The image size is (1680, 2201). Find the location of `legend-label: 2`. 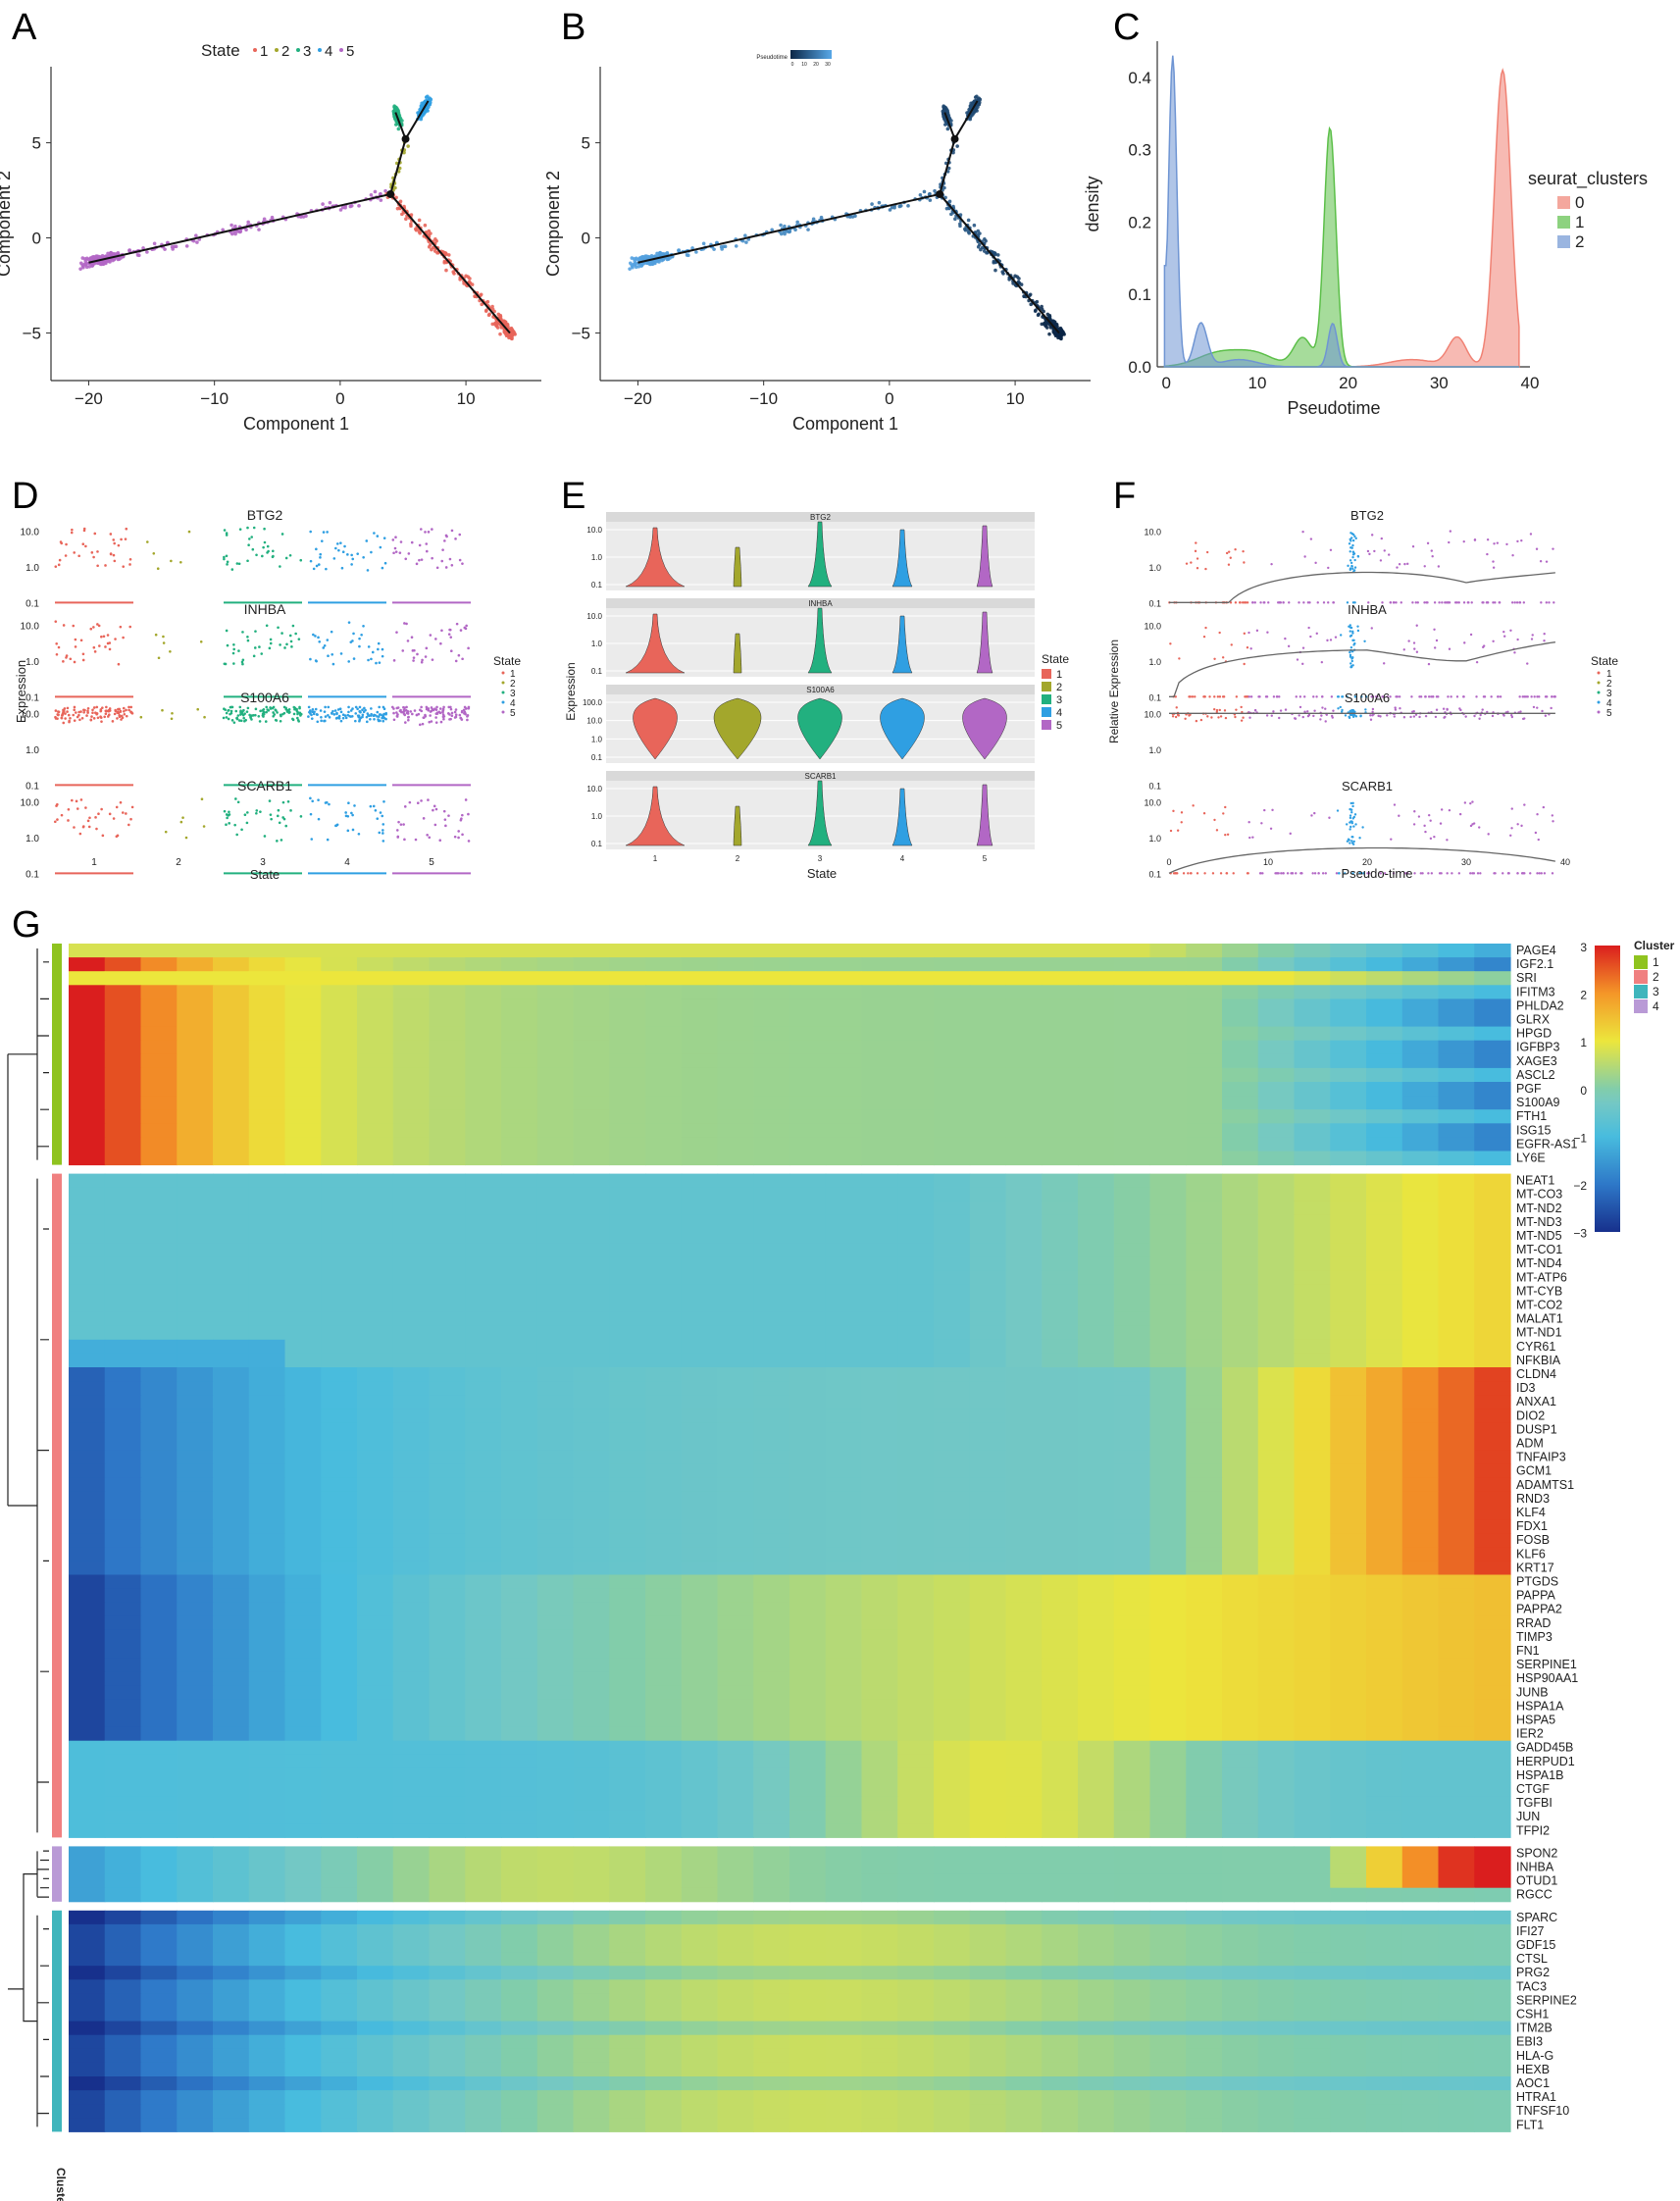

legend-label: 2 is located at coordinates (1059, 688).